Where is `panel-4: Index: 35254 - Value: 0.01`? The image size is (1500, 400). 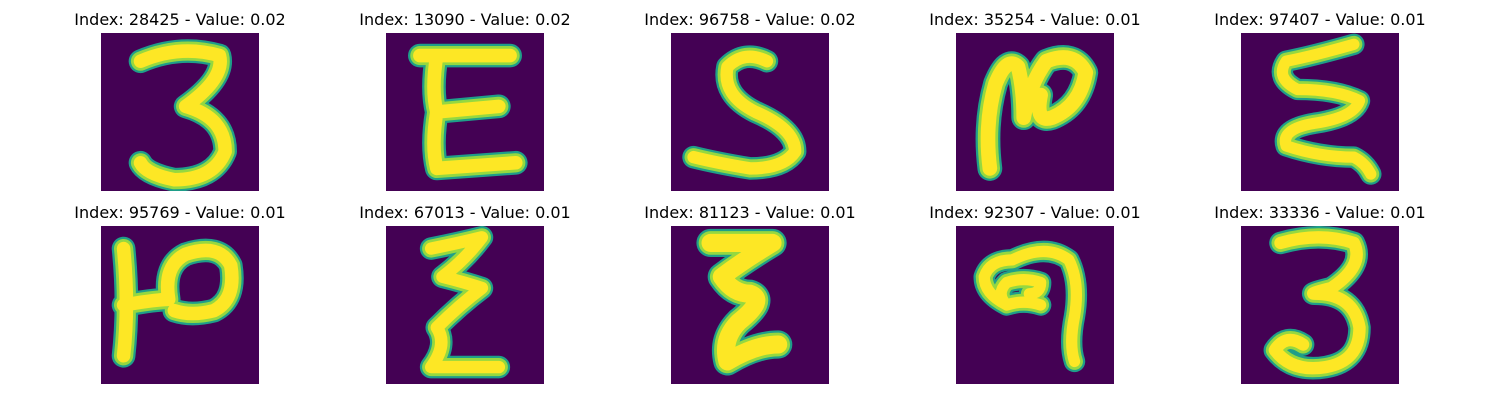 panel-4: Index: 35254 - Value: 0.01 is located at coordinates (1035, 100).